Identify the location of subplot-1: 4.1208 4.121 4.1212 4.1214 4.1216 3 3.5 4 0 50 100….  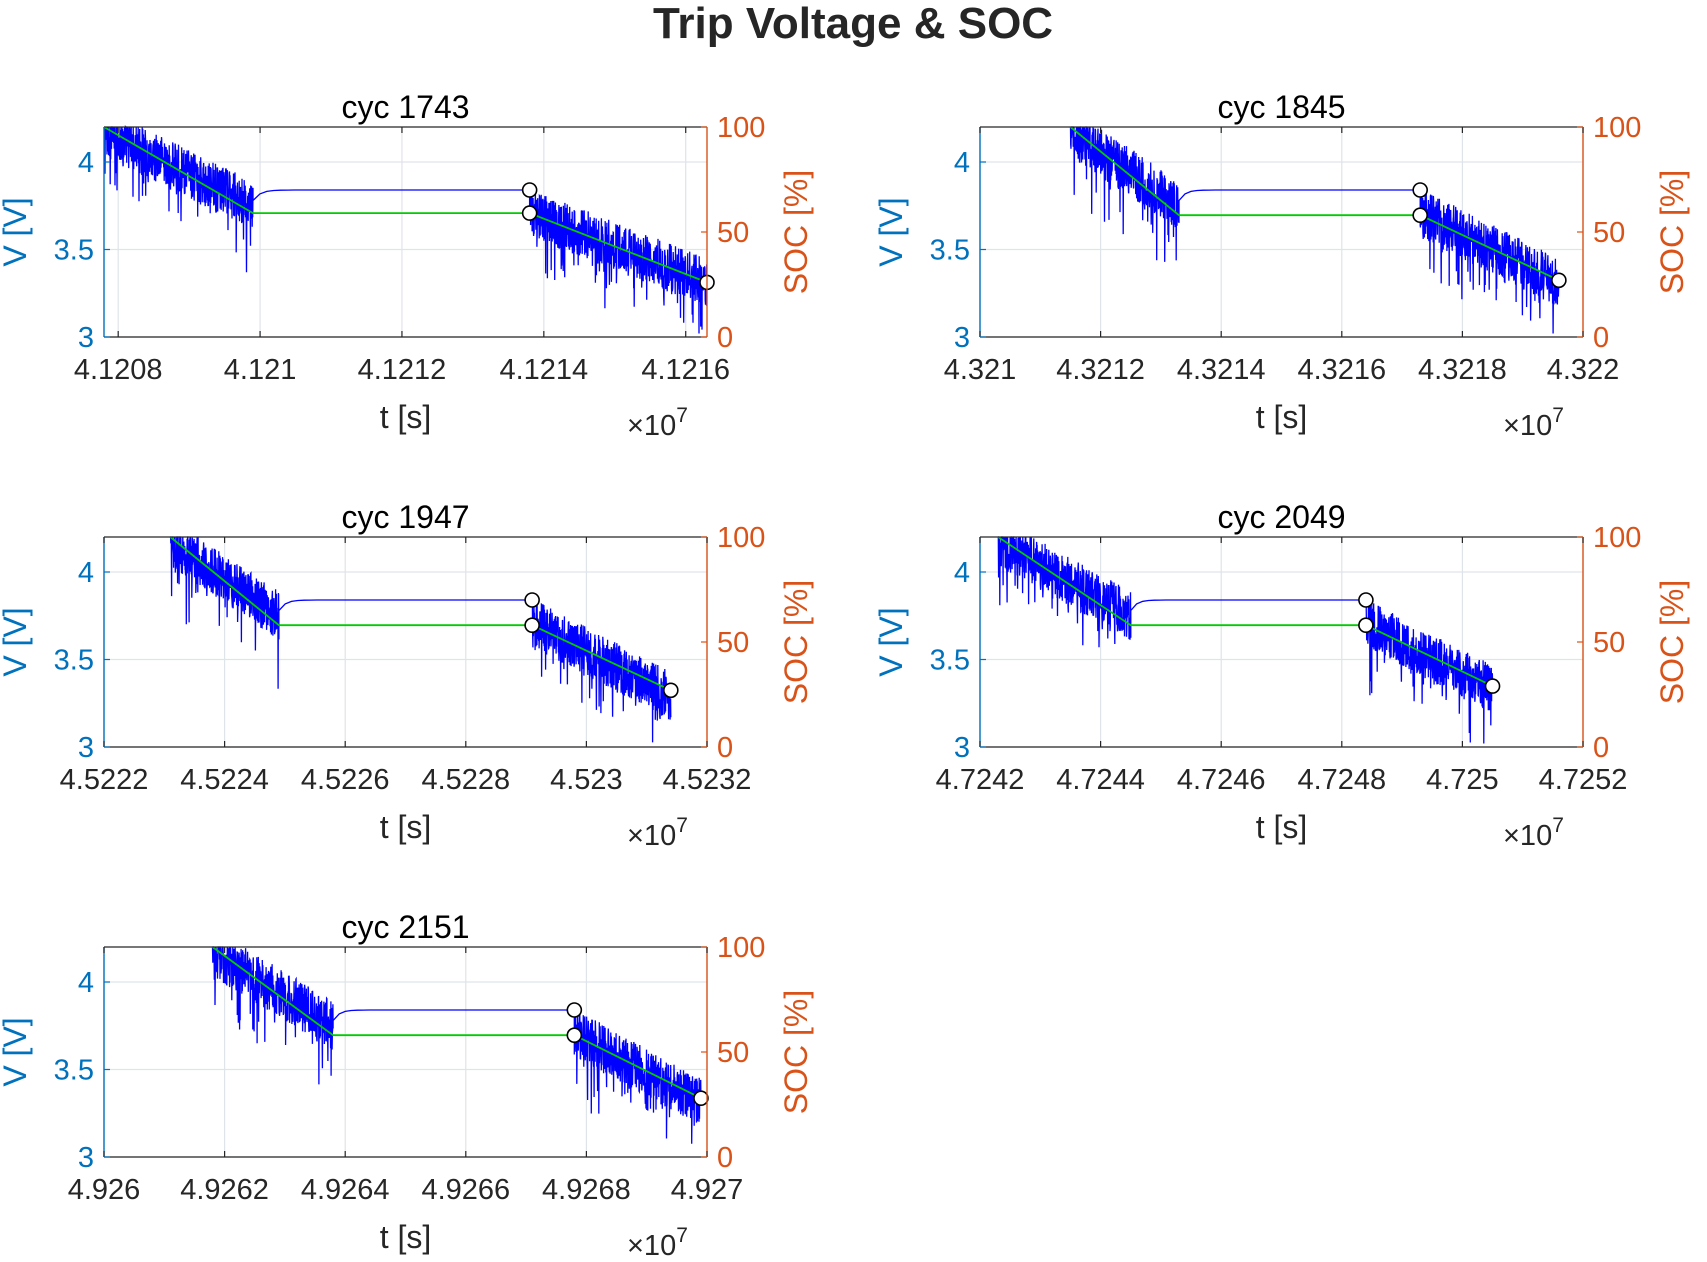
(407, 265).